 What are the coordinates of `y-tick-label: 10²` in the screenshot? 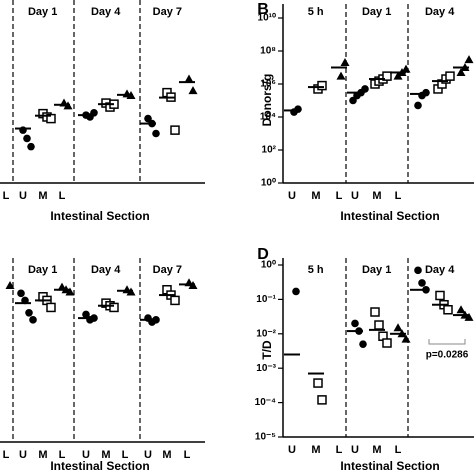 It's located at (269, 150).